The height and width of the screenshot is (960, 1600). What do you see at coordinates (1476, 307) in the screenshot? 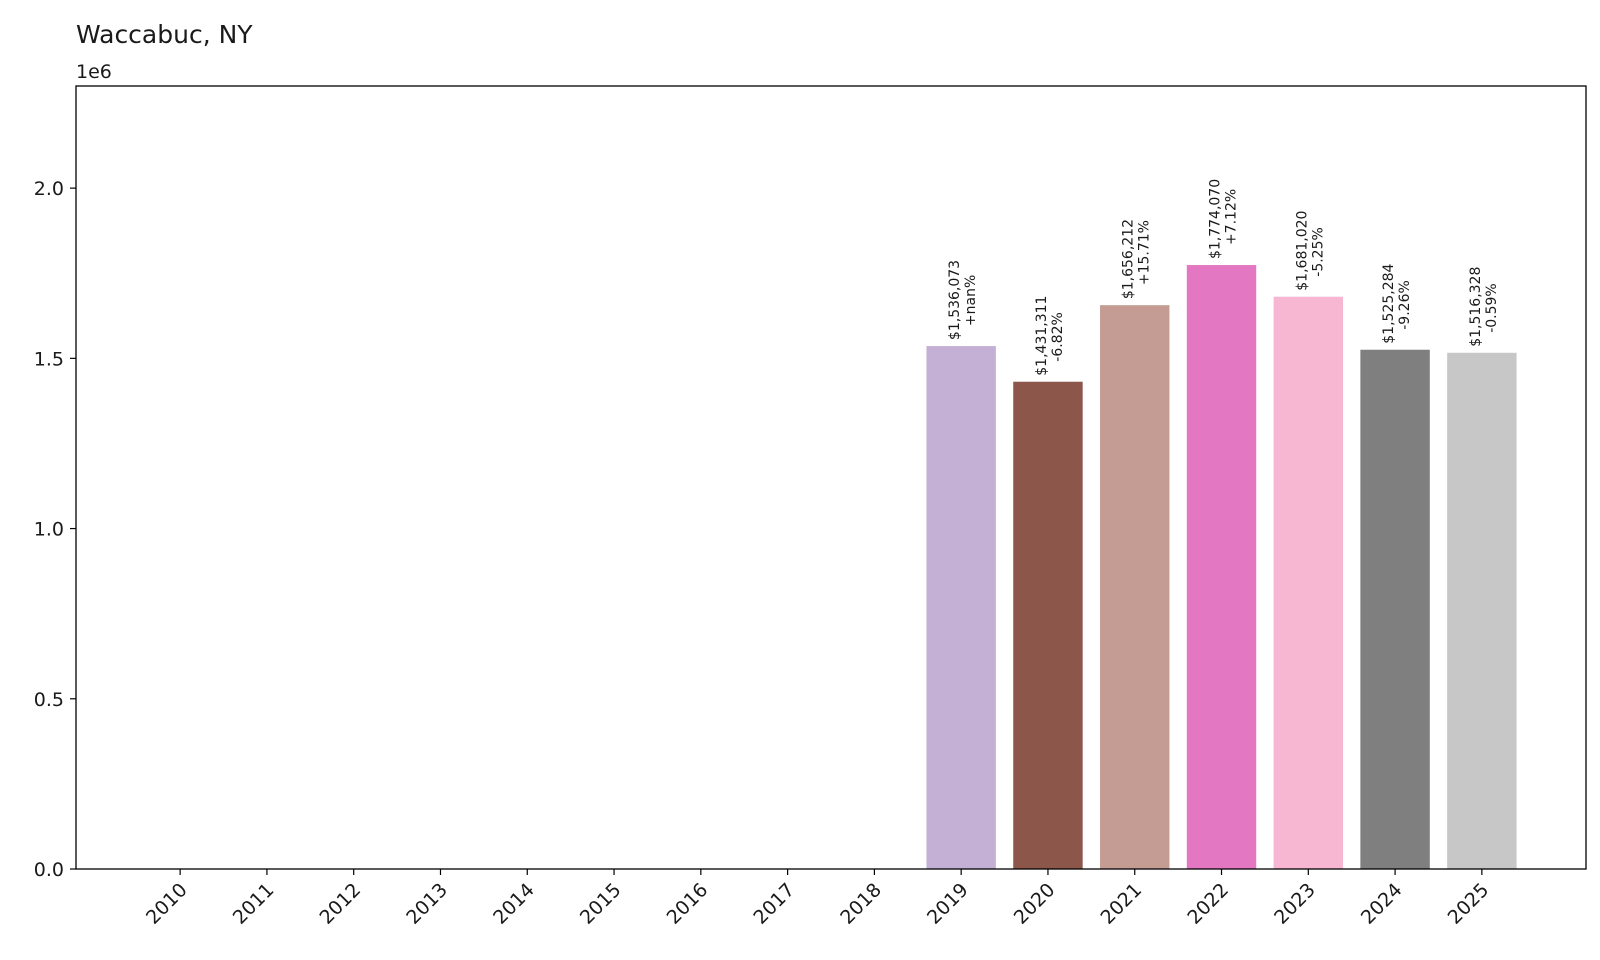
I see `bar-value-text-2025: $1,516,328` at bounding box center [1476, 307].